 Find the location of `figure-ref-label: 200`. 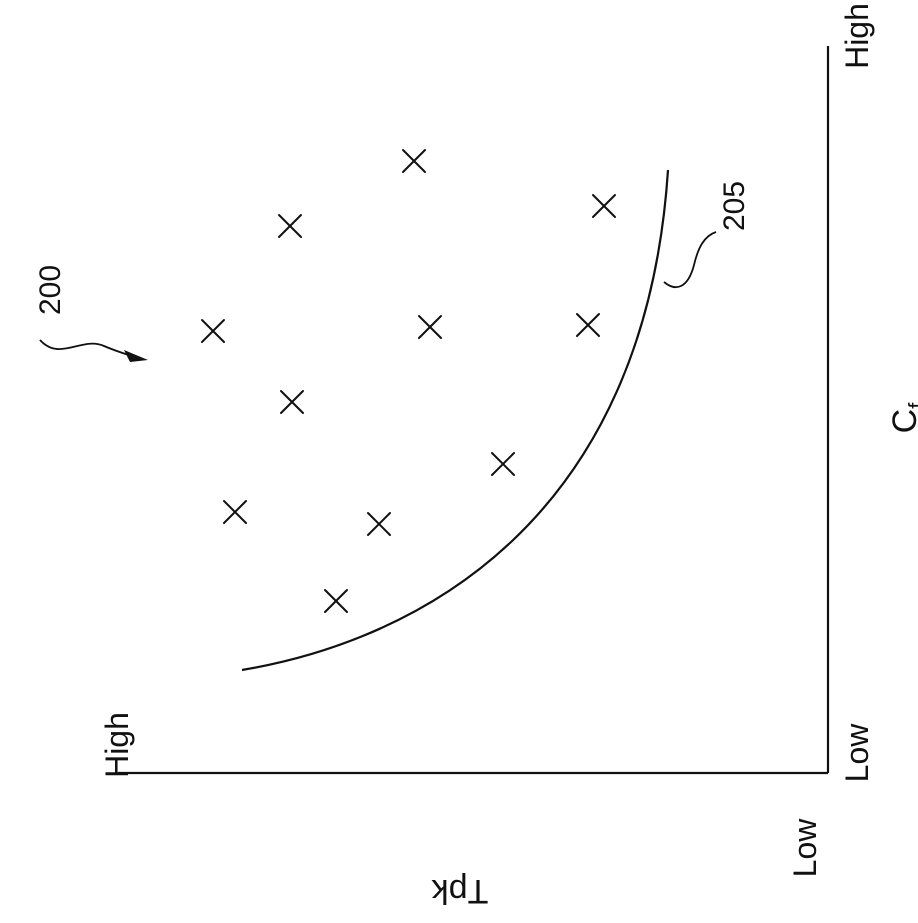

figure-ref-label: 200 is located at coordinates (50, 290).